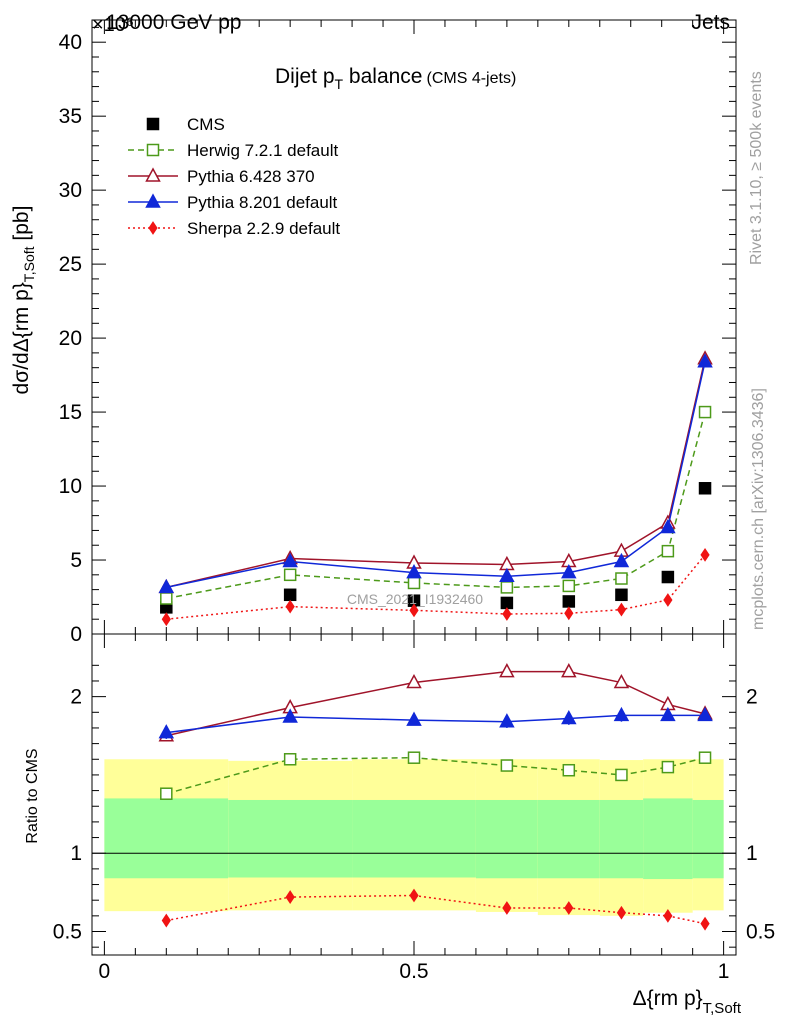 The image size is (786, 1024). What do you see at coordinates (435, 722) in the screenshot?
I see `ratio-series-pythia-8-201-default` at bounding box center [435, 722].